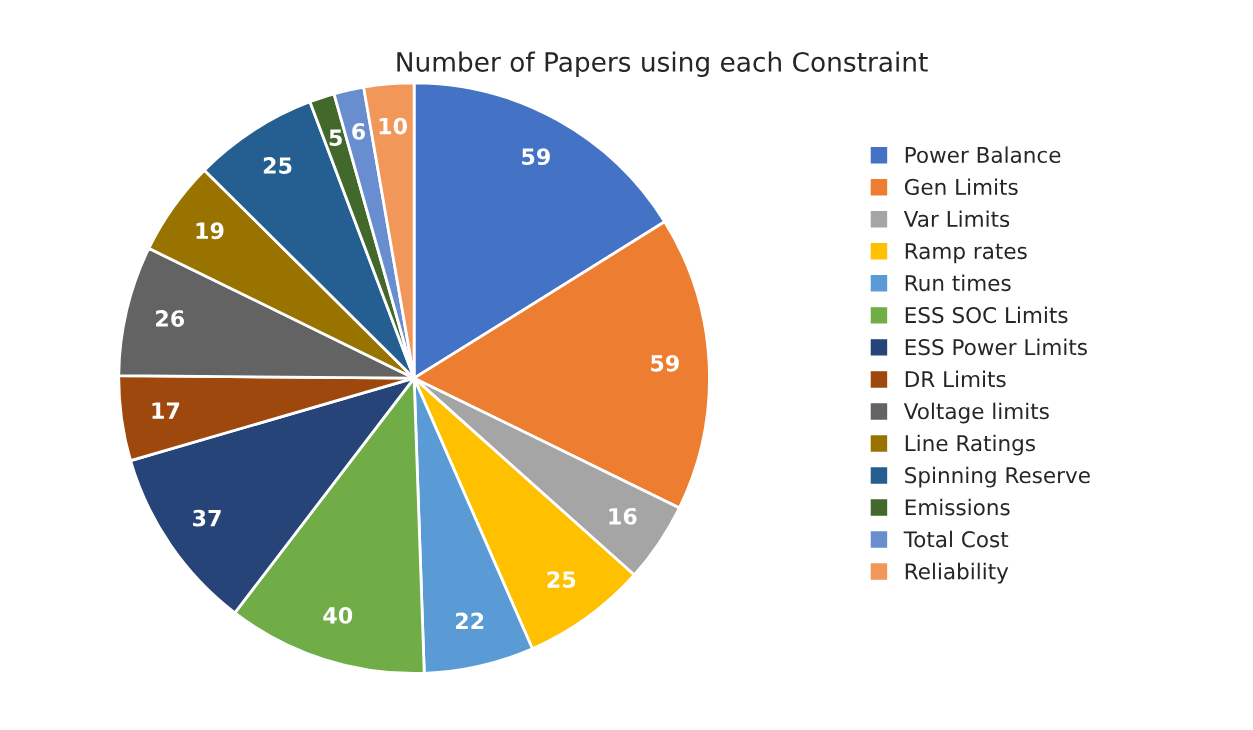 The image size is (1253, 730). Describe the element at coordinates (338, 615) in the screenshot. I see `data-label: 40` at that location.